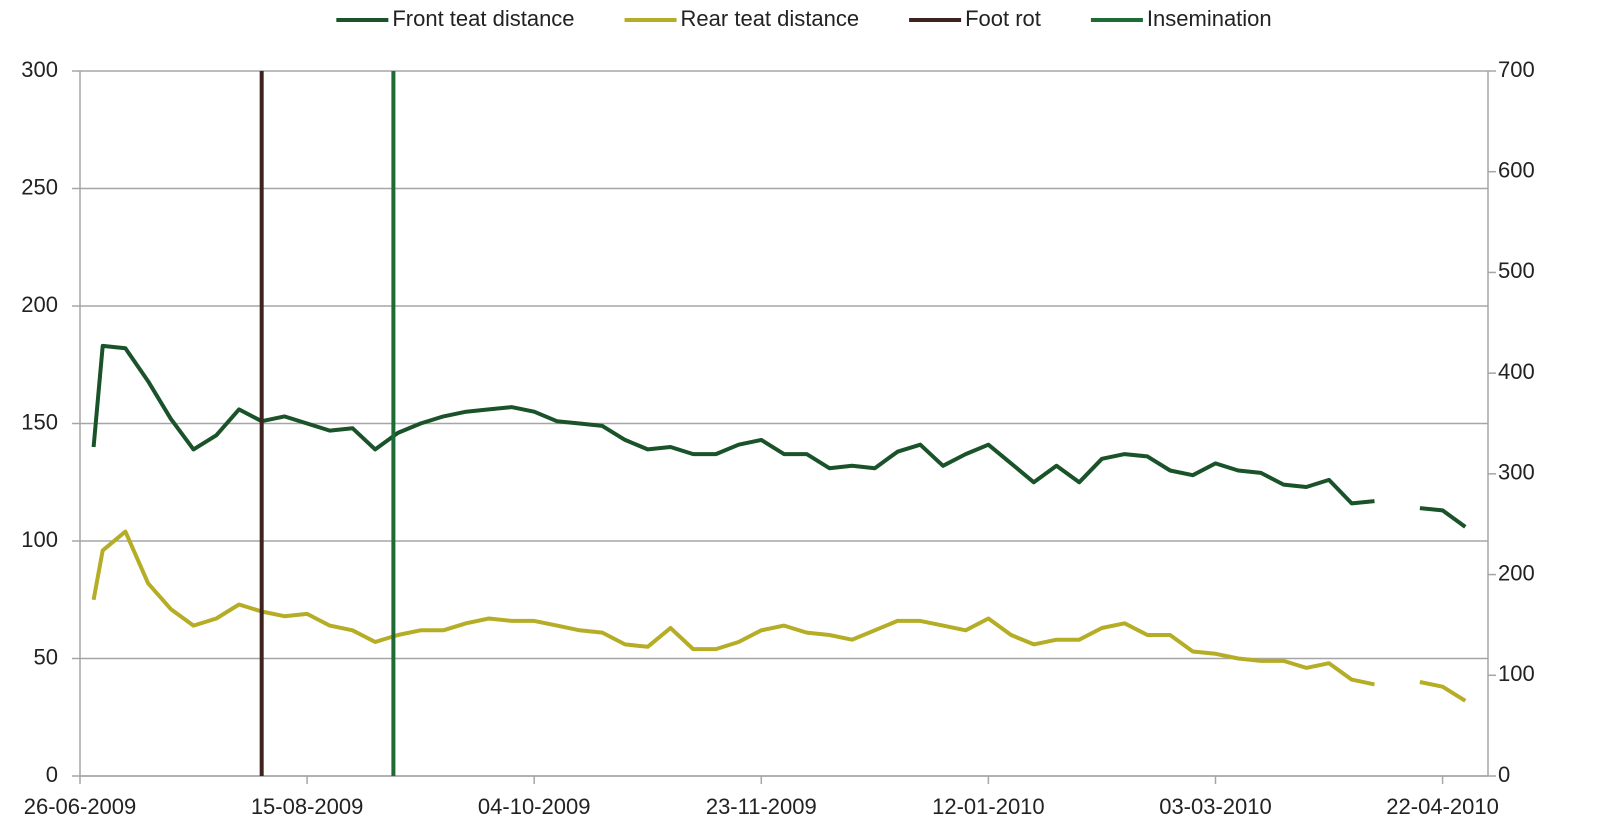 The width and height of the screenshot is (1604, 840). Describe the element at coordinates (761, 806) in the screenshot. I see `x-tick-label: 23-11-2009` at that location.